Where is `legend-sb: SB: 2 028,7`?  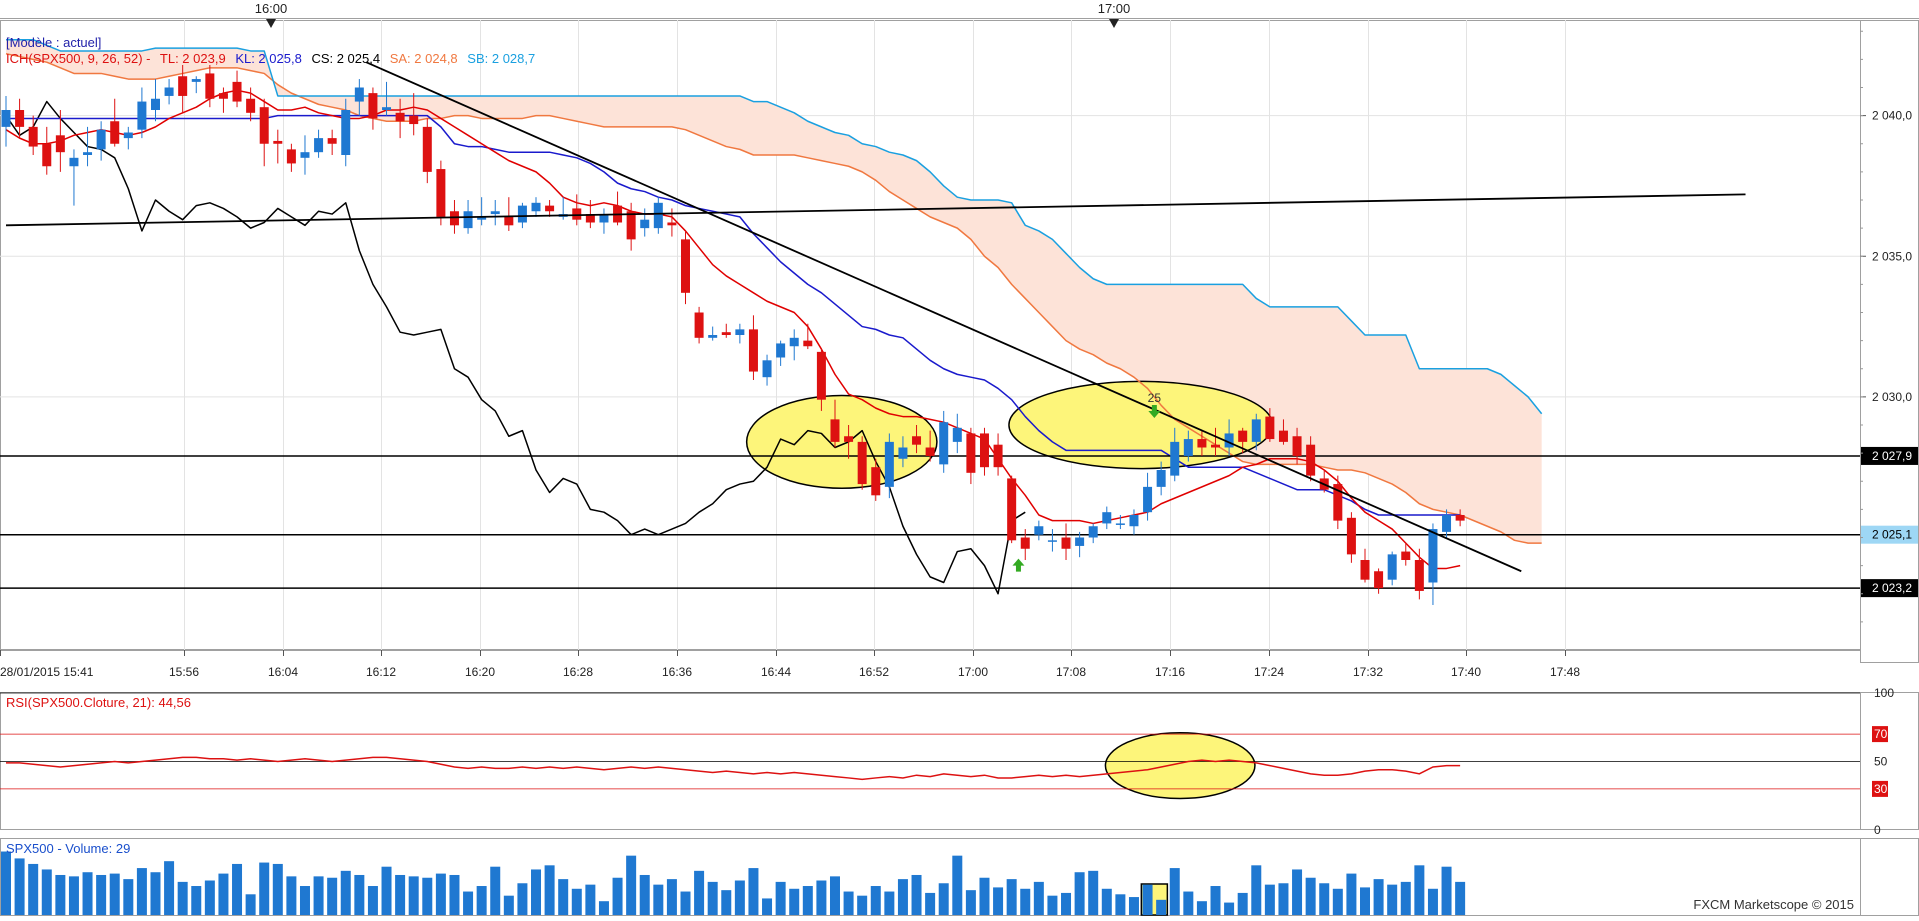
legend-sb: SB: 2 028,7 is located at coordinates (501, 58).